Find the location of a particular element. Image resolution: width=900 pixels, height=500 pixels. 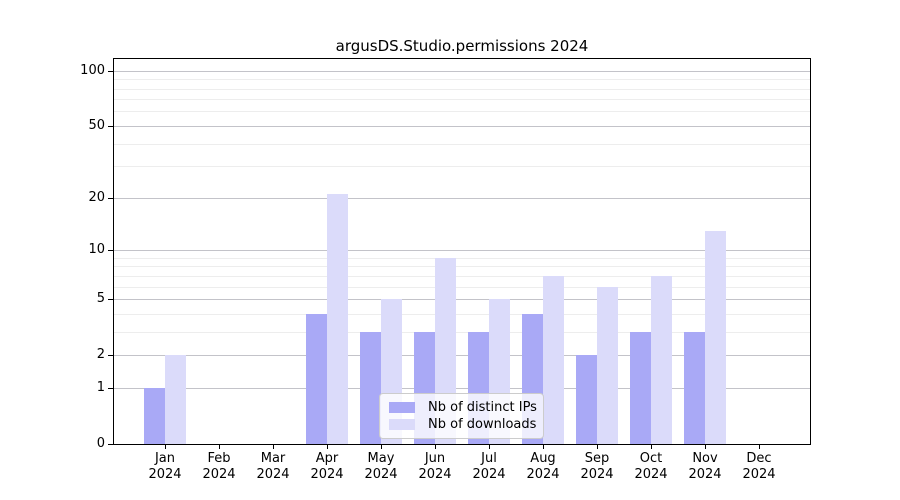

legend-swatch-downloads is located at coordinates (402, 424).